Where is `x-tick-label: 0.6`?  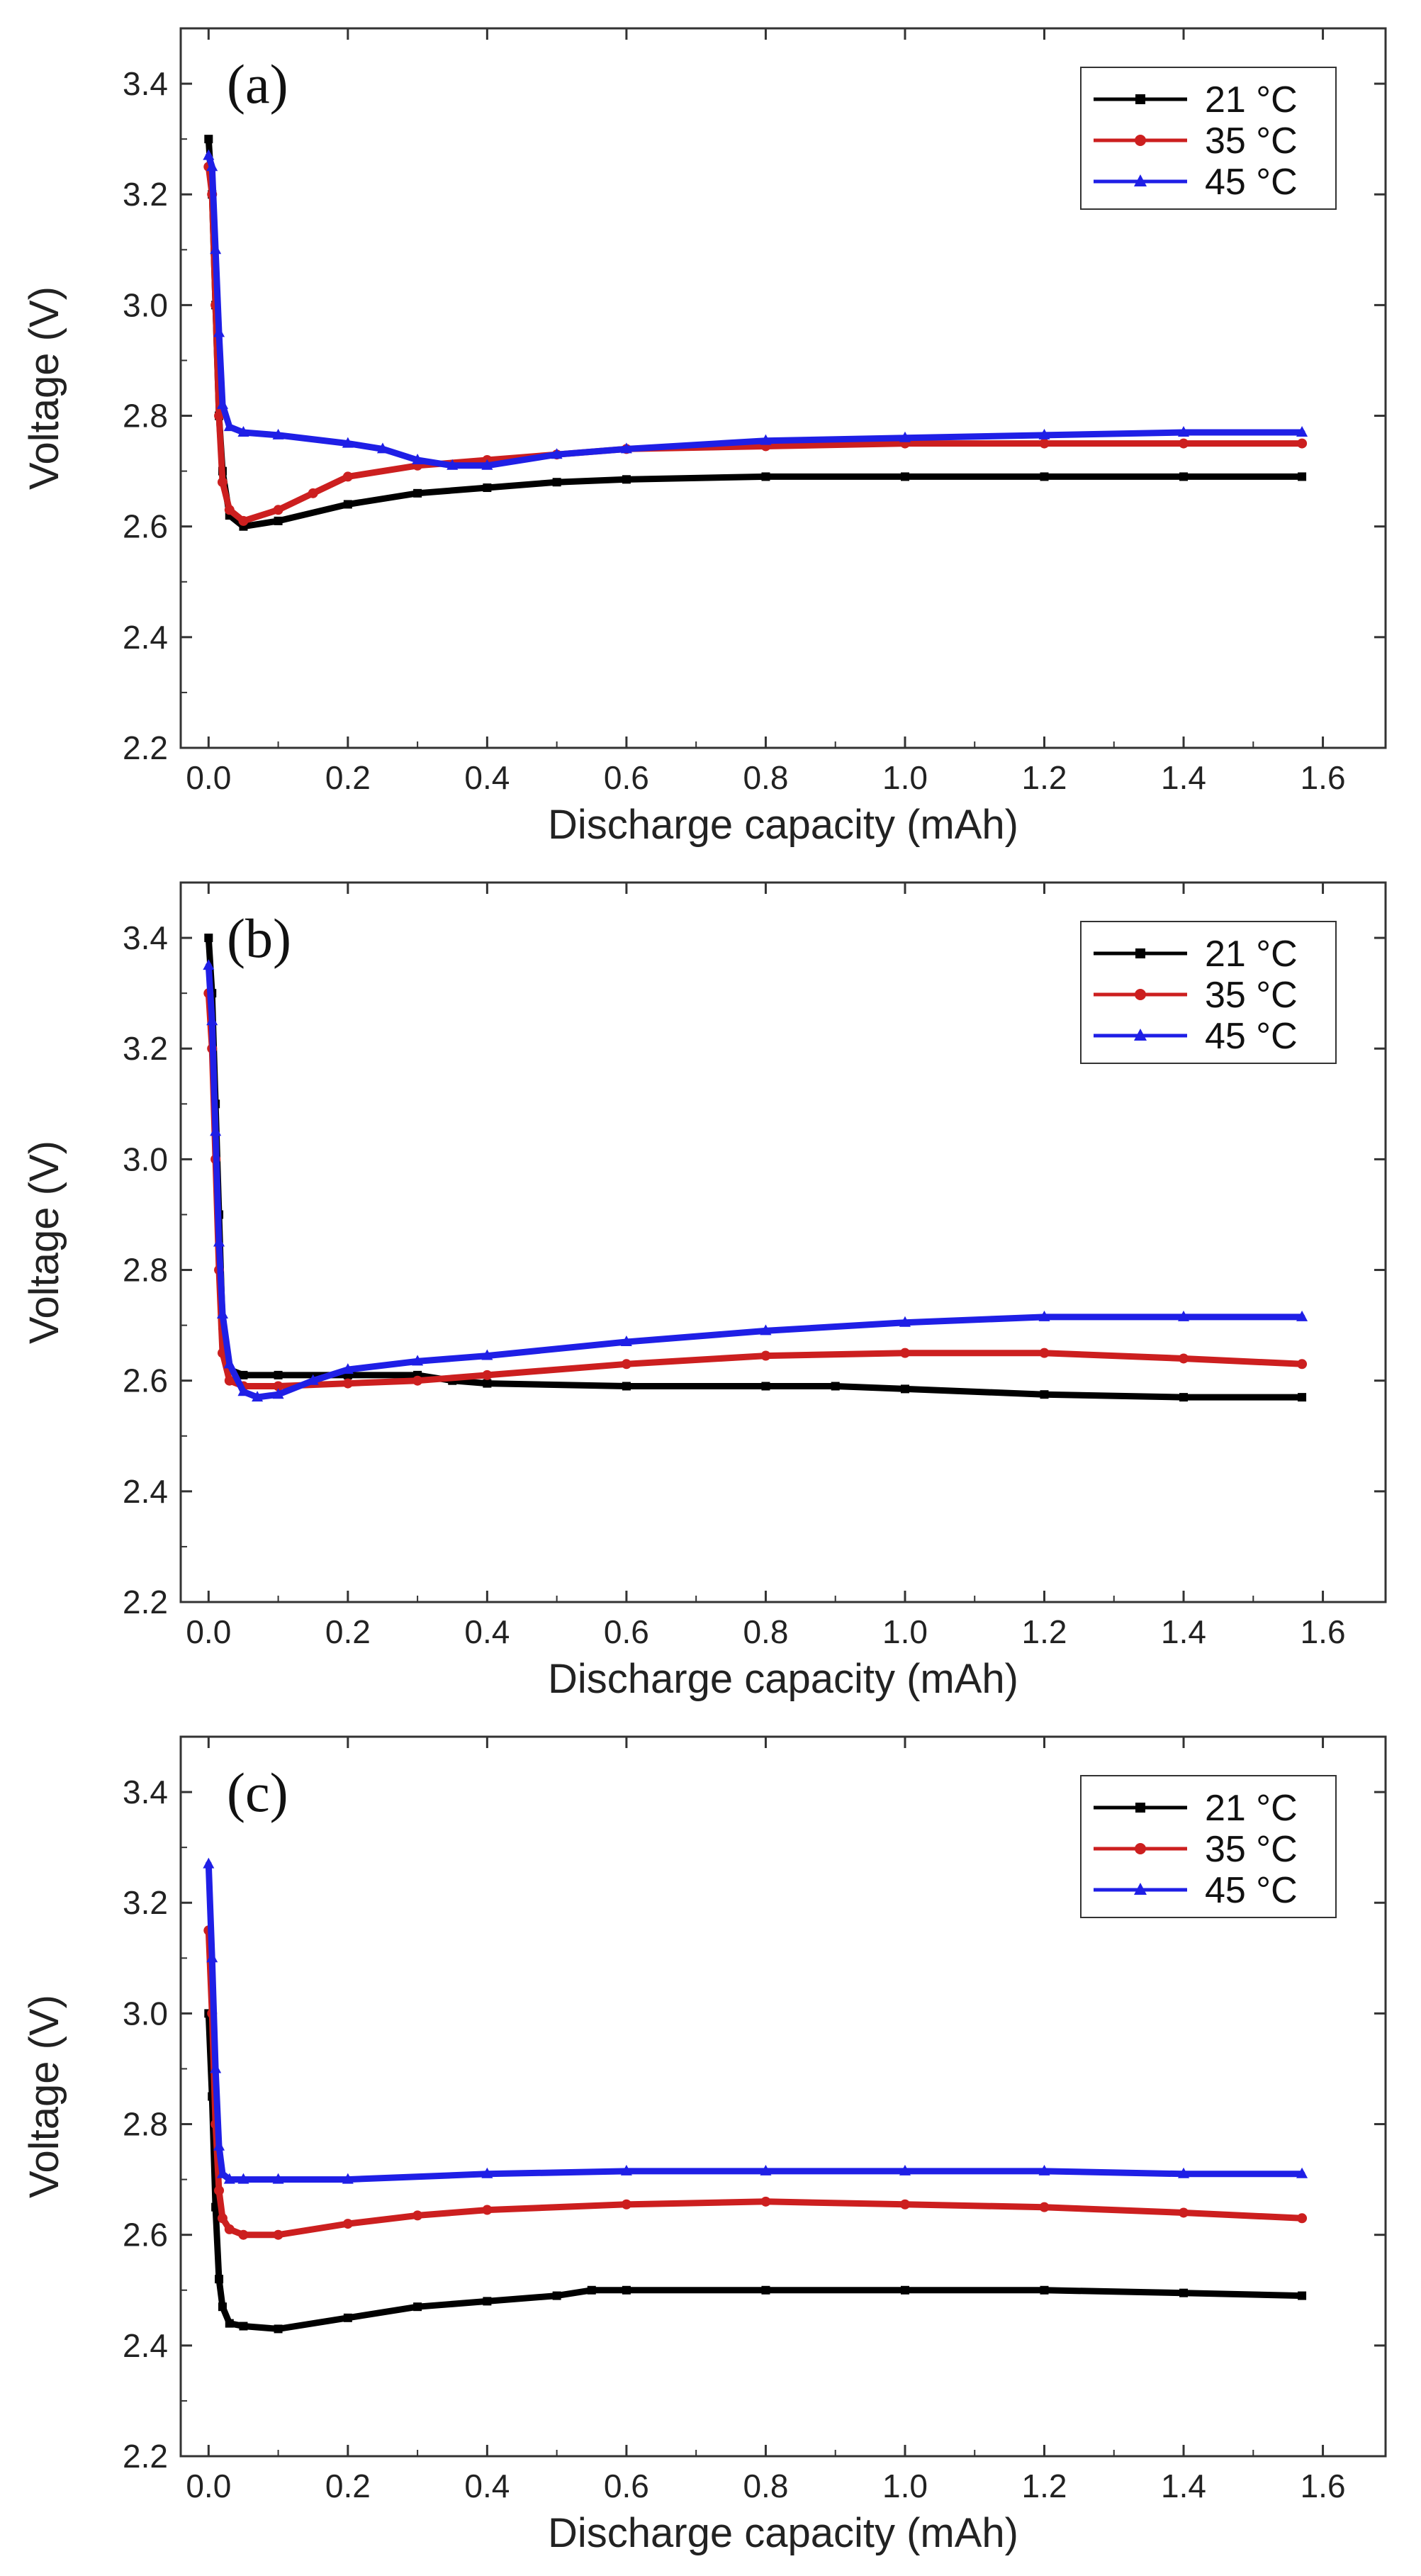
x-tick-label: 0.6 is located at coordinates (626, 1632).